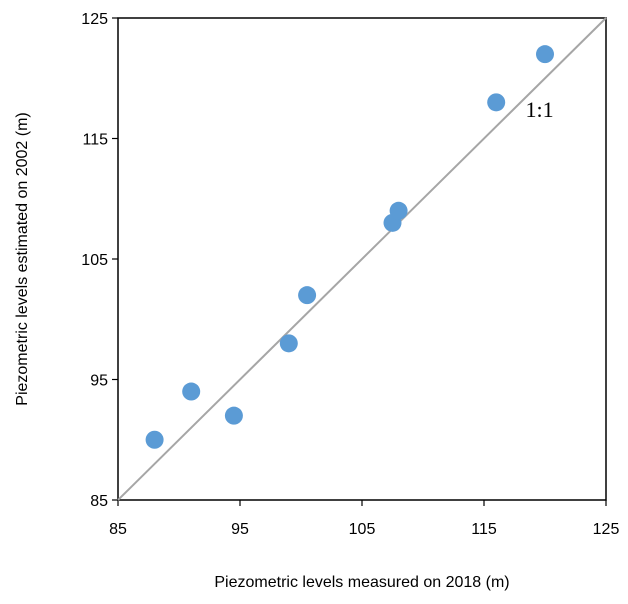 This screenshot has height=604, width=628. I want to click on y-tick-label: 85, so click(99, 501).